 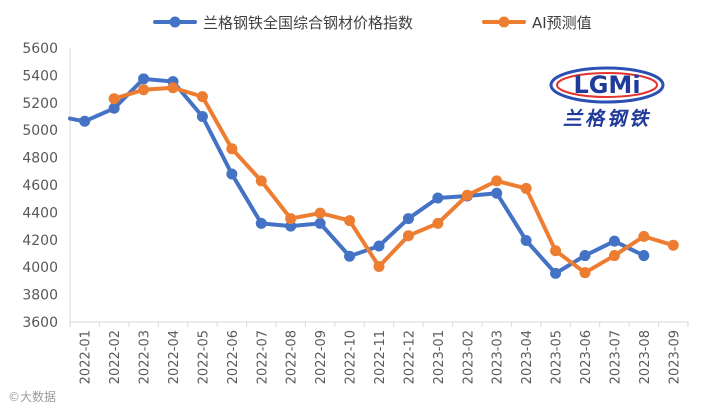 I want to click on y-tick-label: 5000, so click(x=40, y=131).